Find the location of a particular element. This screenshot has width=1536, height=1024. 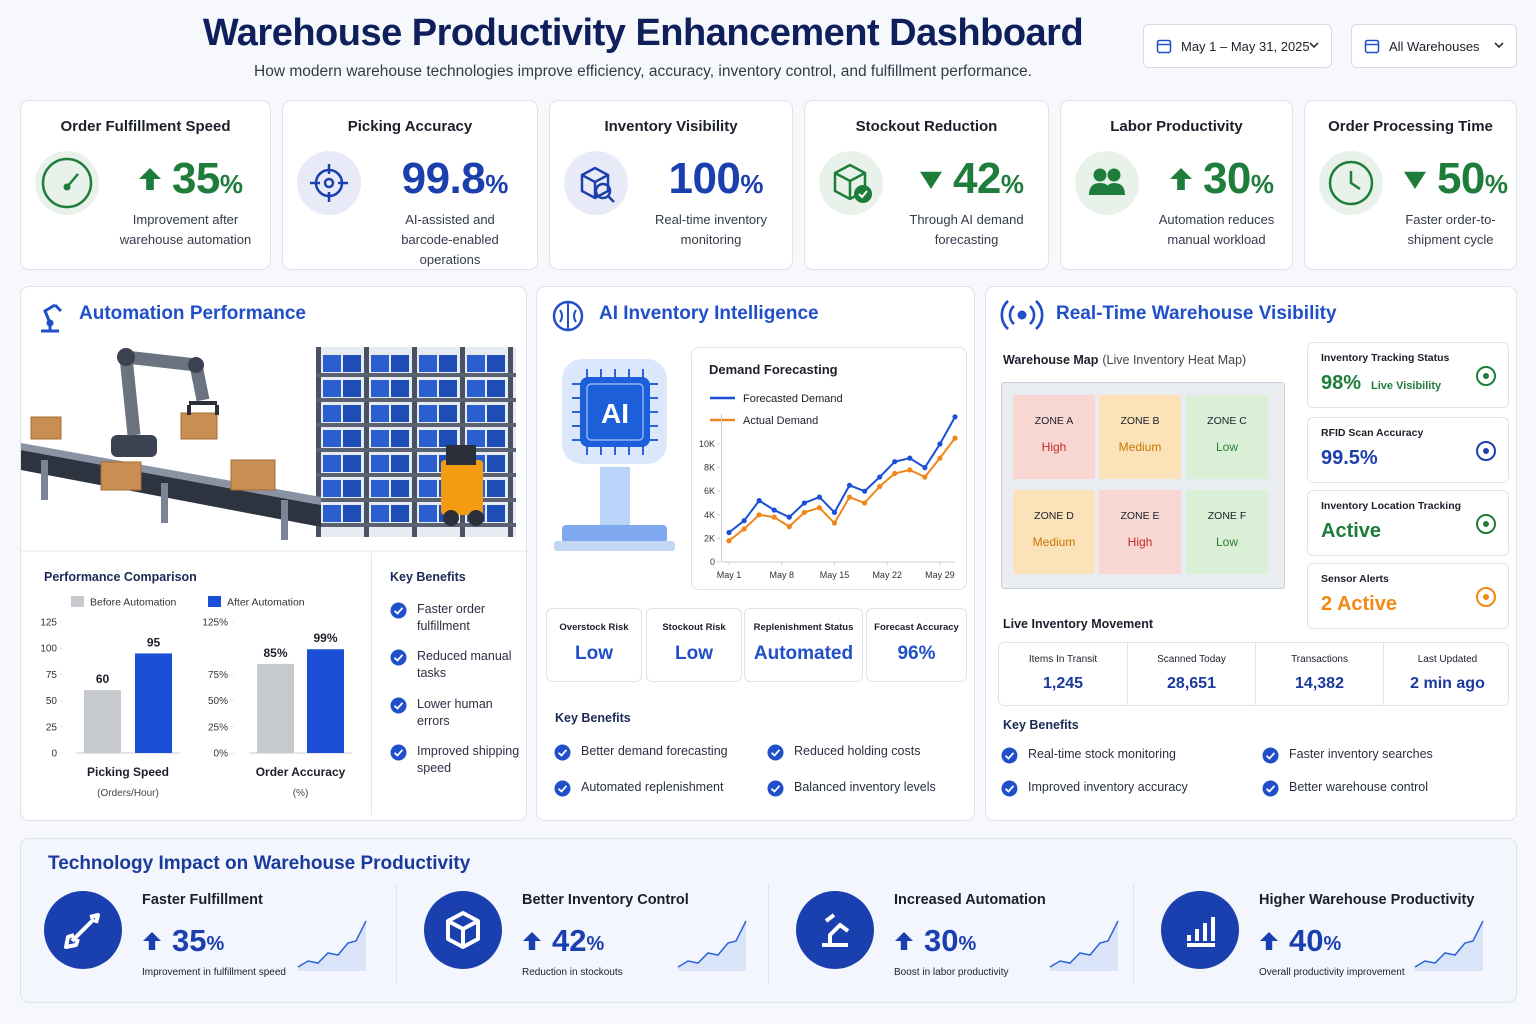

impact-value-row: 30% is located at coordinates (935, 941).